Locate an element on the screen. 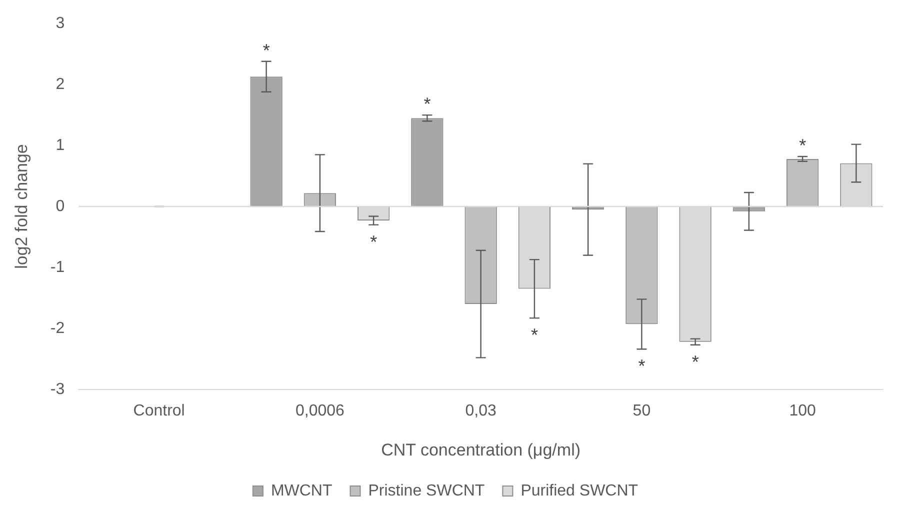 The image size is (903, 514). legend-label: Purified SWCNT is located at coordinates (579, 491).